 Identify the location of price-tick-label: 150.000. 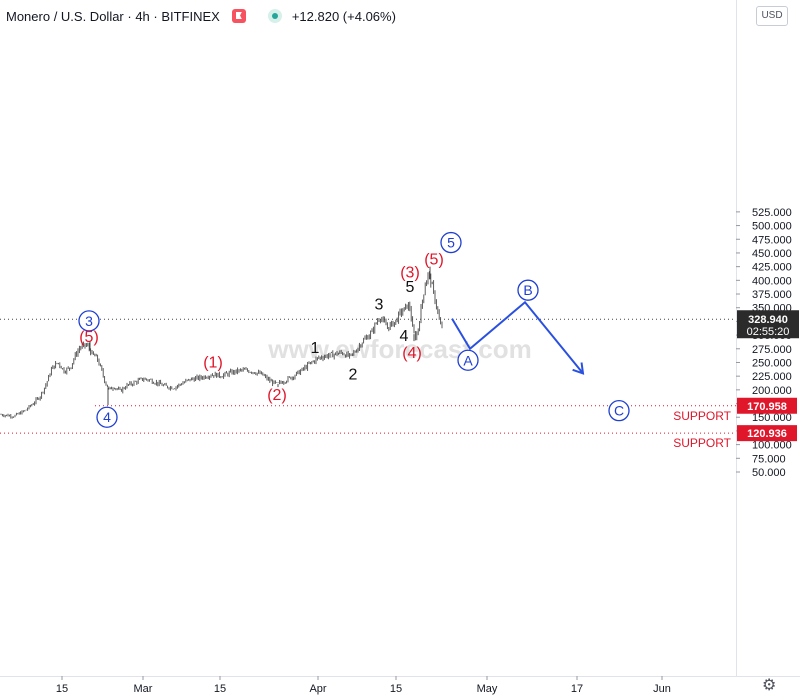
(772, 418).